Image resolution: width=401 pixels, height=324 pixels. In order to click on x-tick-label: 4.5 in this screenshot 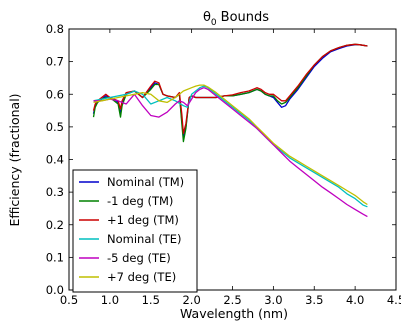, I will do `click(394, 300)`.